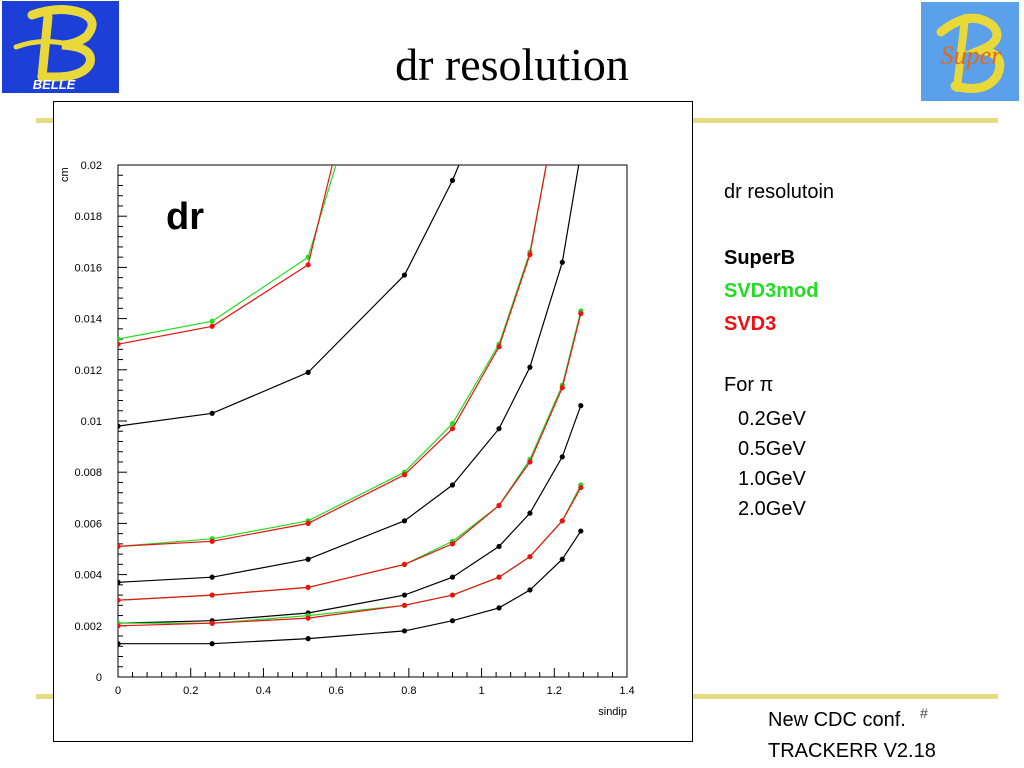 Image resolution: width=1024 pixels, height=768 pixels. What do you see at coordinates (118, 691) in the screenshot?
I see `x-tick-label: 0` at bounding box center [118, 691].